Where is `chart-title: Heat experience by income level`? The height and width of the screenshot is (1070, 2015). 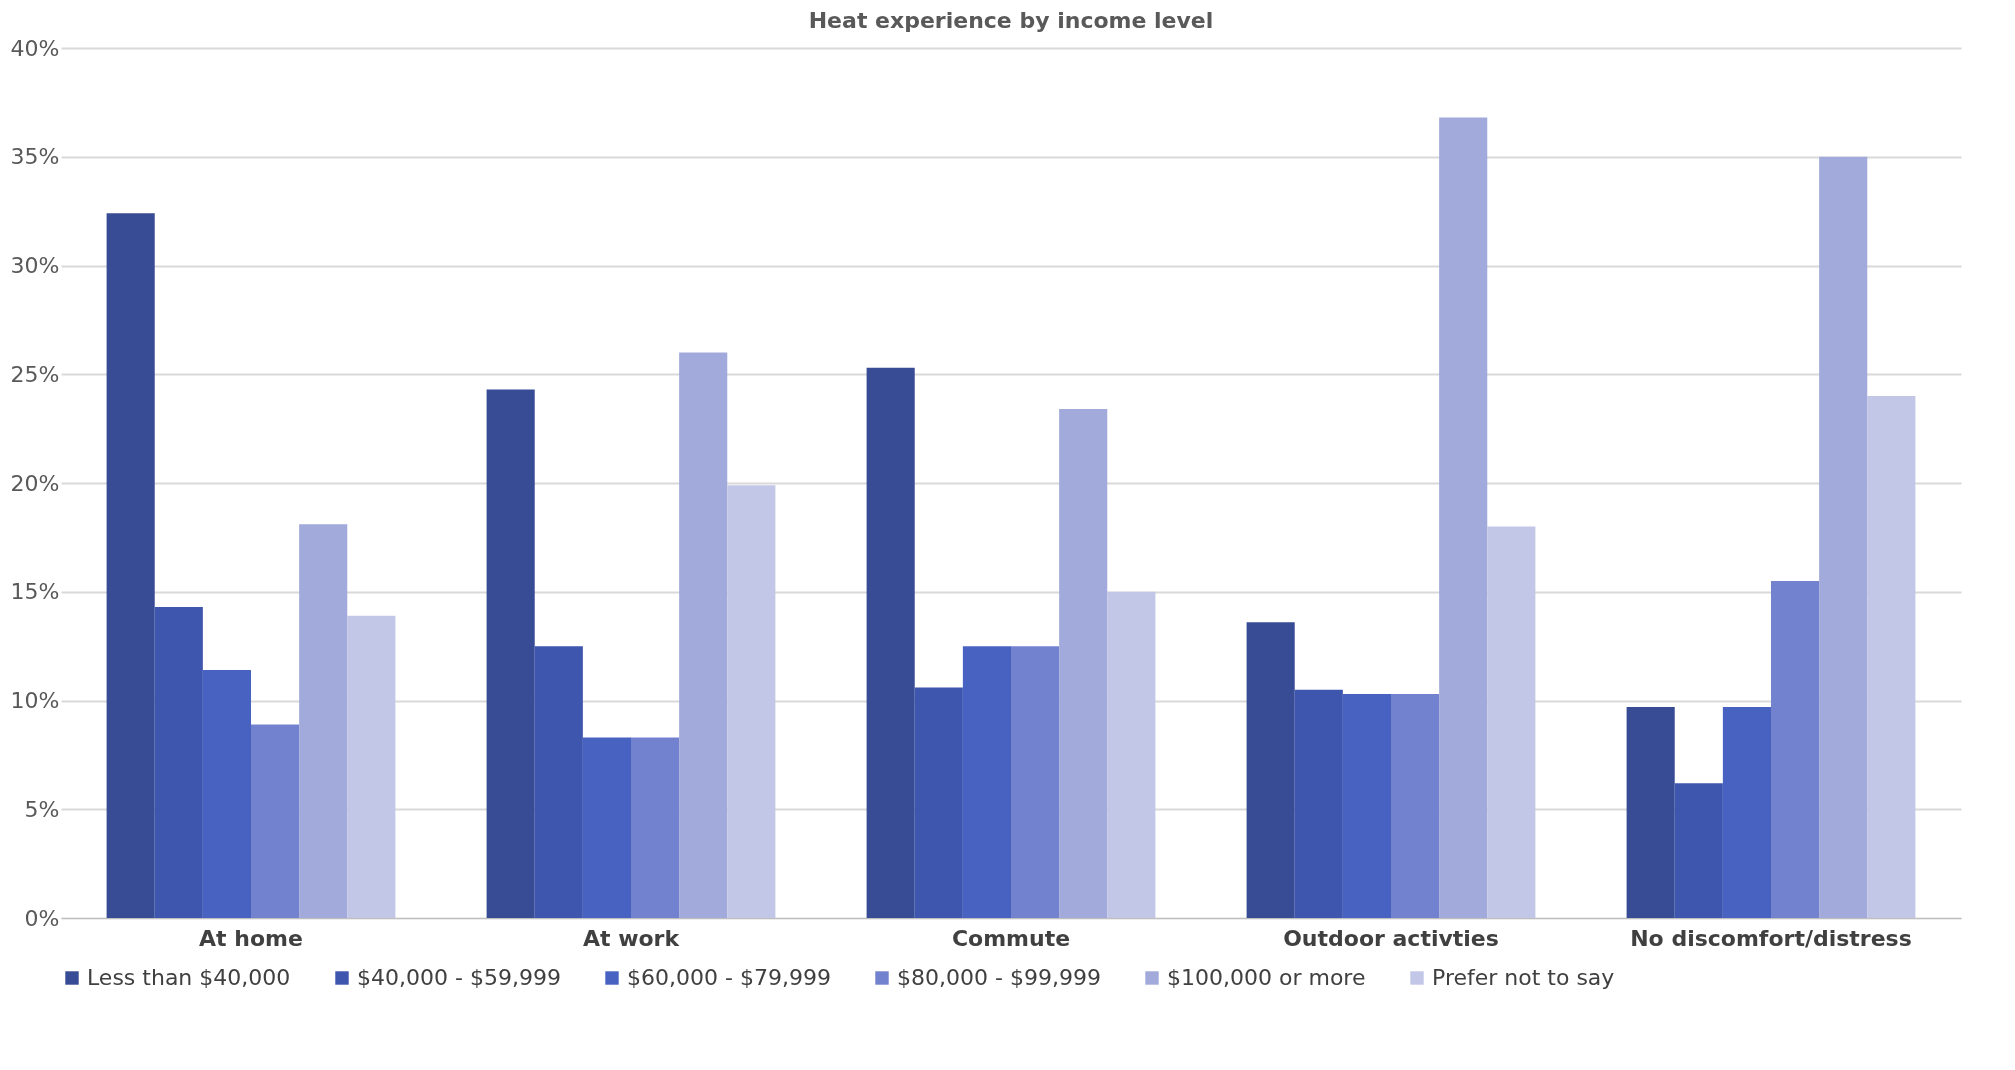 chart-title: Heat experience by income level is located at coordinates (1011, 20).